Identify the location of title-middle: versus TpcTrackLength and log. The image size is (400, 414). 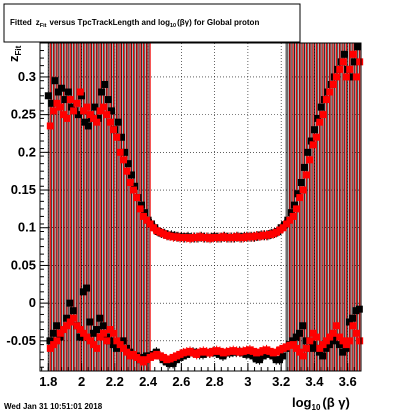
(110, 22).